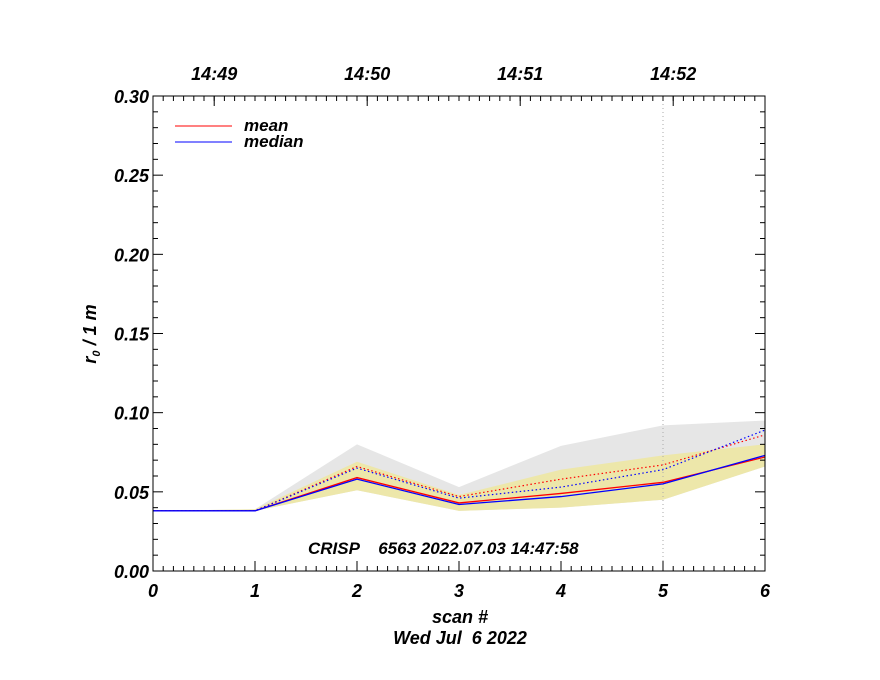 This screenshot has height=680, width=880. Describe the element at coordinates (131, 414) in the screenshot. I see `y-tick-label: 0.10` at that location.